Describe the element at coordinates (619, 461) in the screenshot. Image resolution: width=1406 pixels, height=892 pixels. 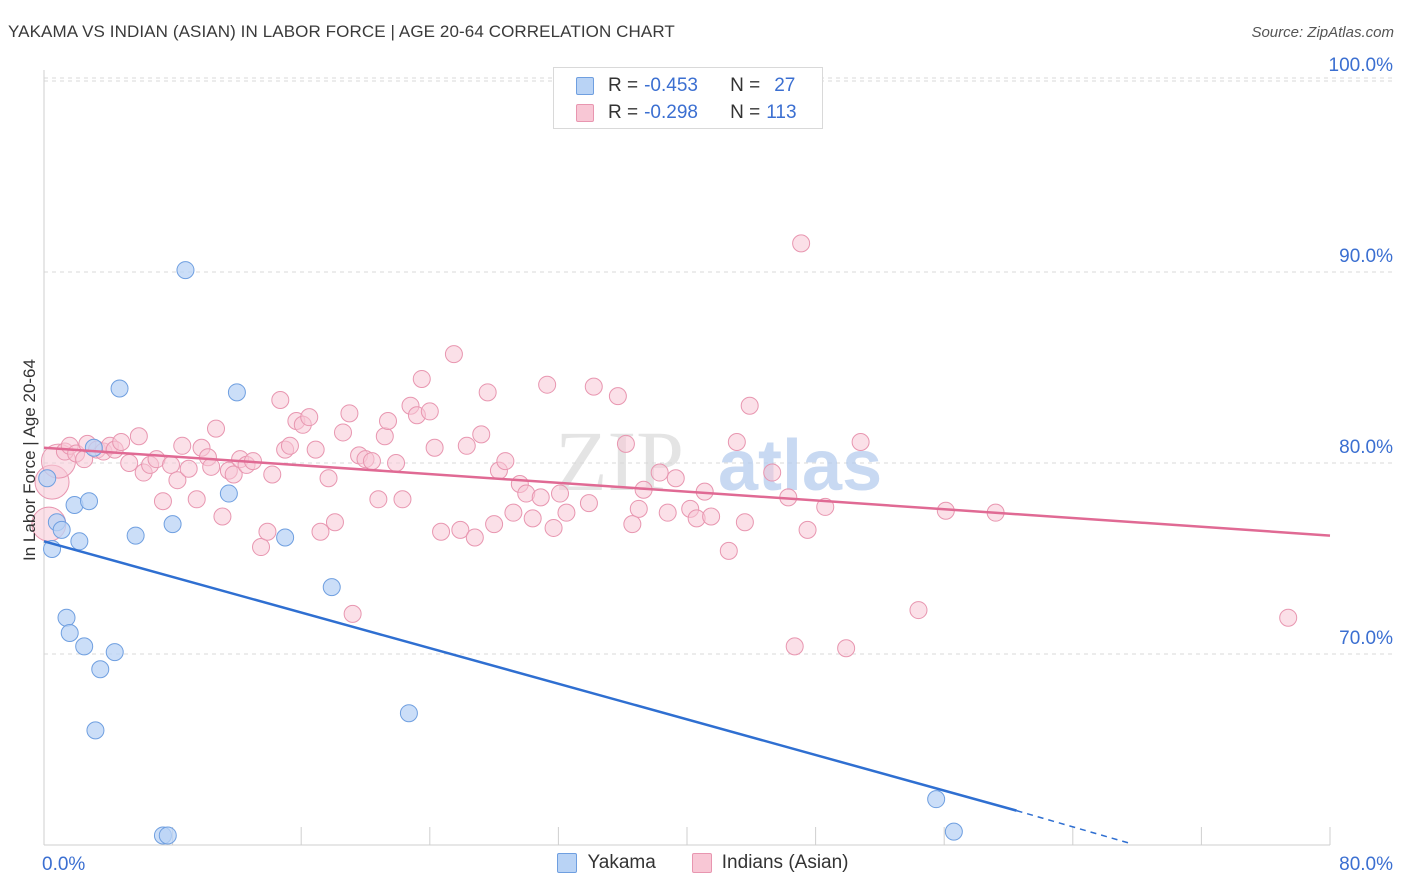
I see `watermark-zip: ZIP` at that location.